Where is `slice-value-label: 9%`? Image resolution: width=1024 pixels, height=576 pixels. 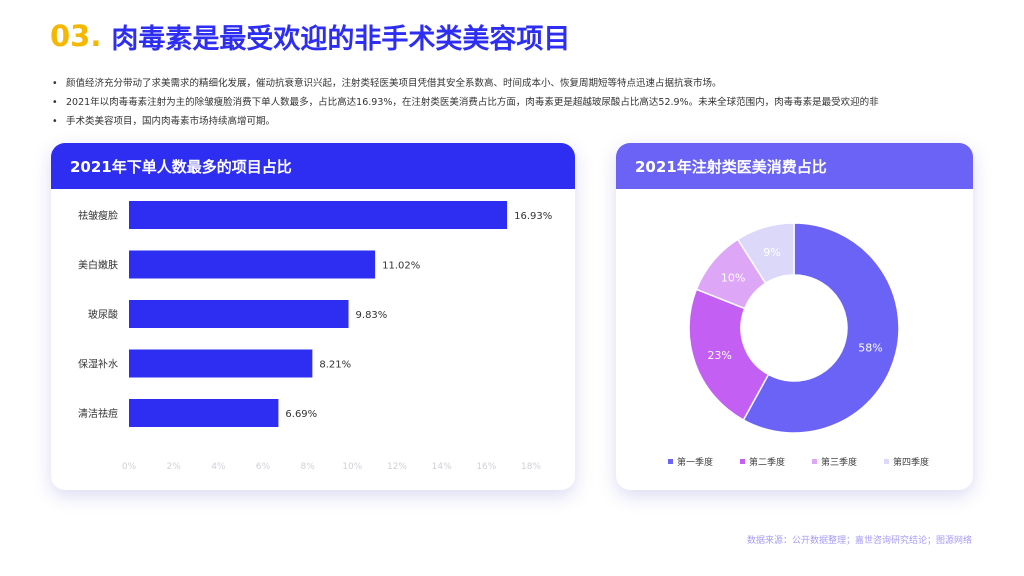
slice-value-label: 9% is located at coordinates (771, 252).